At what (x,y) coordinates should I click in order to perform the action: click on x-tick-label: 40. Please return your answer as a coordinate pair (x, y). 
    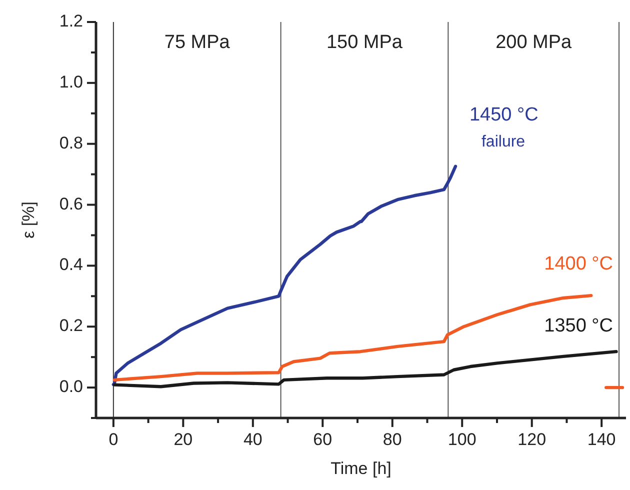
    Looking at the image, I should click on (252, 439).